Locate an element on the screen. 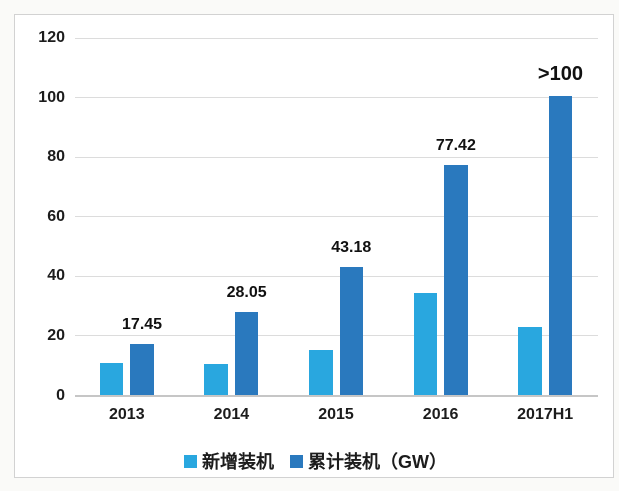 This screenshot has width=619, height=491. legend-swatch-cumulative is located at coordinates (296, 461).